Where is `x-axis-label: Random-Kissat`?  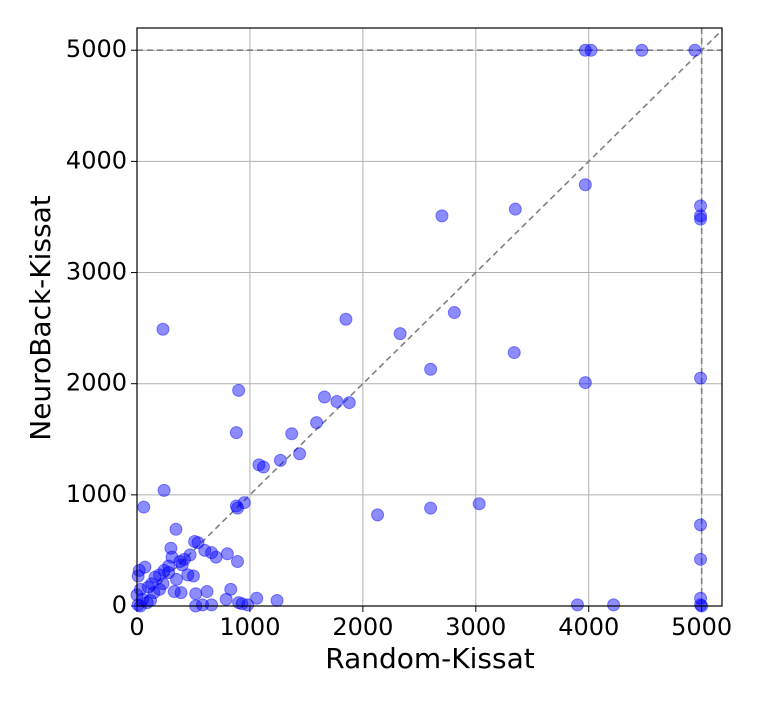
x-axis-label: Random-Kissat is located at coordinates (430, 658).